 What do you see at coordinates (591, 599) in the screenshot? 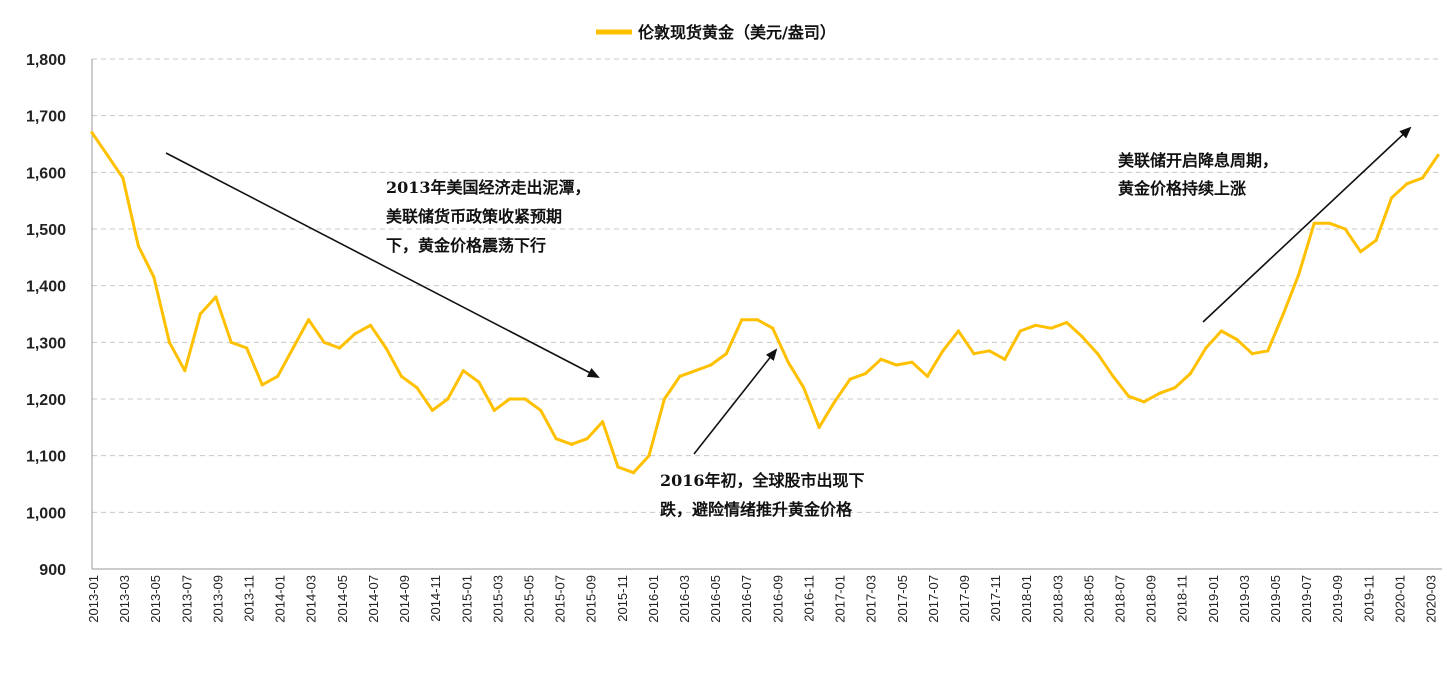
I see `x-tick-label: 2015-09` at bounding box center [591, 599].